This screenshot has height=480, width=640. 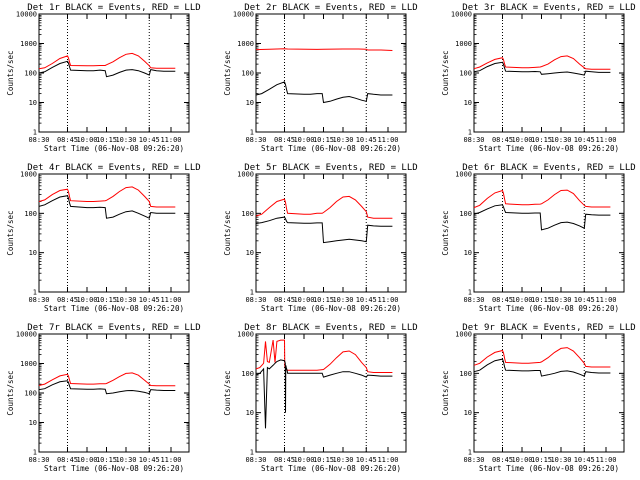 What do you see at coordinates (330, 168) in the screenshot?
I see `panel-title: Det 5r BLACK = Events, RED = LLD` at bounding box center [330, 168].